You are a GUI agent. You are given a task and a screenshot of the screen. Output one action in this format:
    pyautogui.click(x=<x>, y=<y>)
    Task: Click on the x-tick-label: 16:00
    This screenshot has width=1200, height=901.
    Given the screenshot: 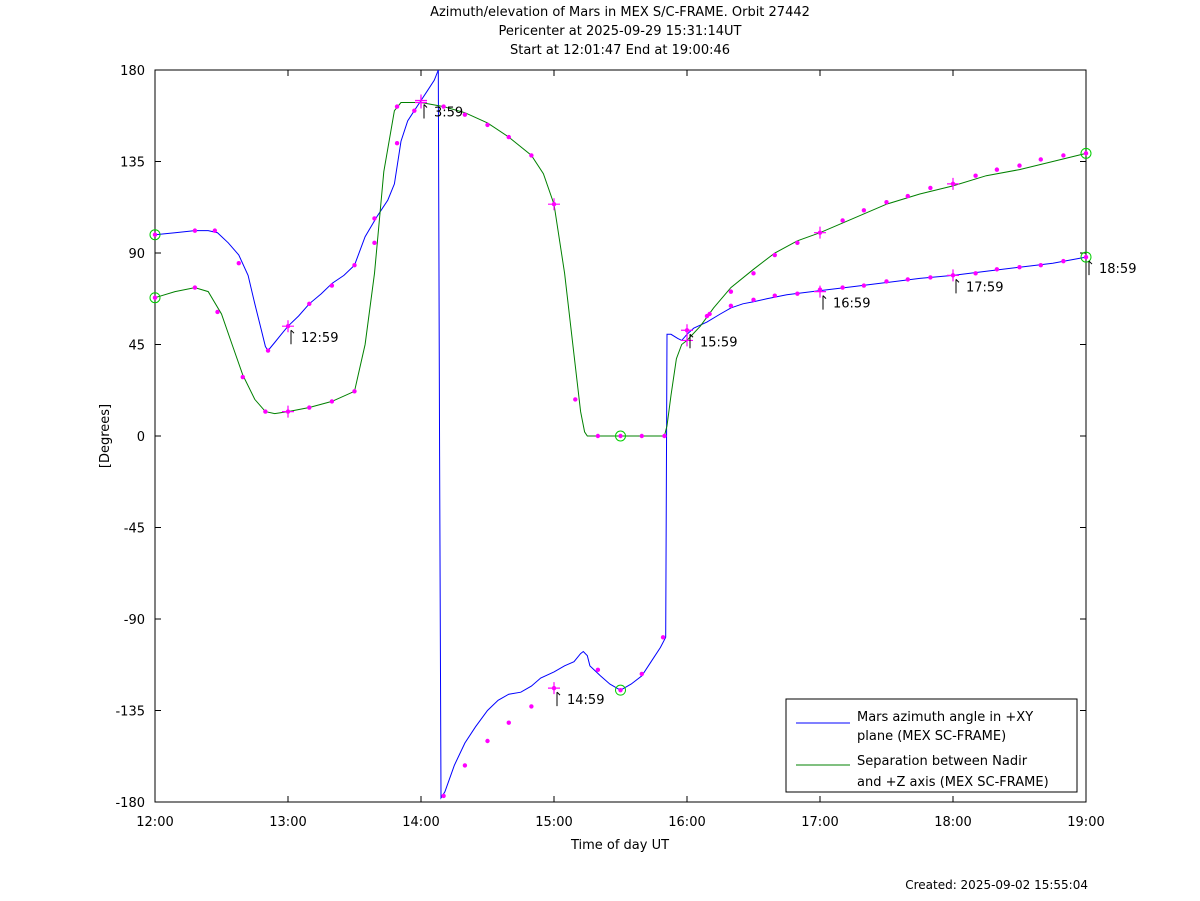 What is the action you would take?
    pyautogui.click(x=686, y=822)
    